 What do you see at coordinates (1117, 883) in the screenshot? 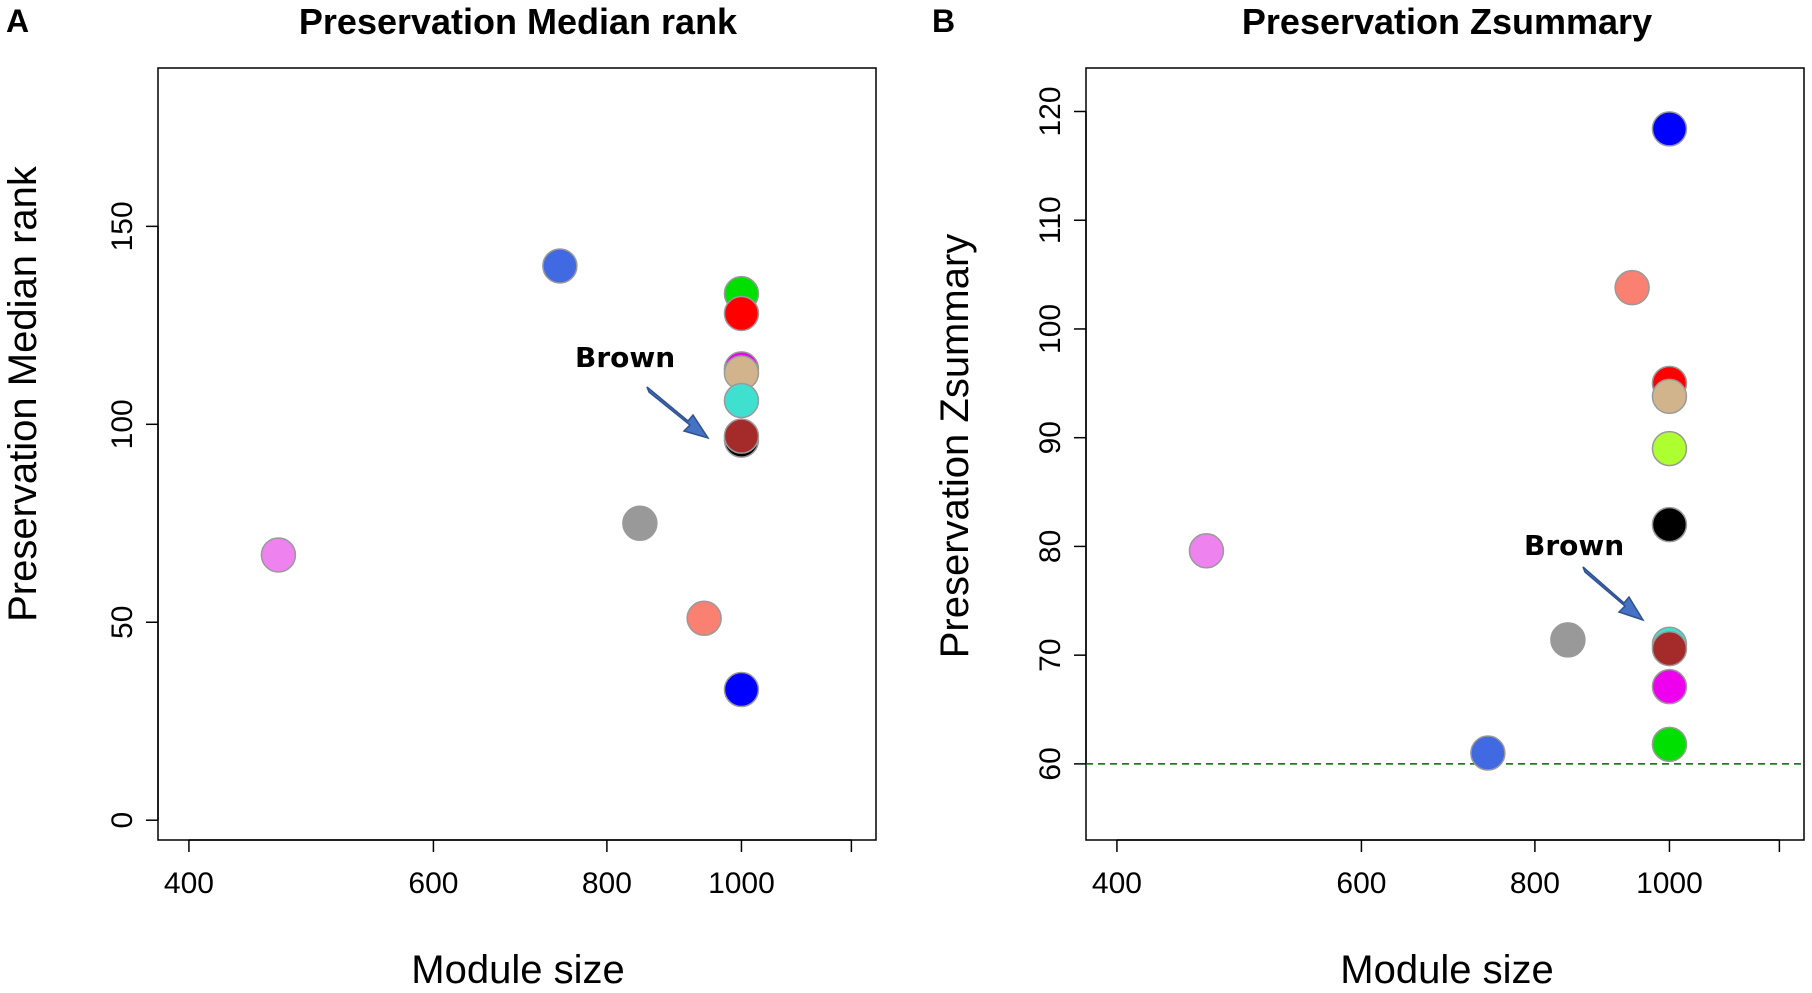
I see `panel-b-x-tick-label: 400` at bounding box center [1117, 883].